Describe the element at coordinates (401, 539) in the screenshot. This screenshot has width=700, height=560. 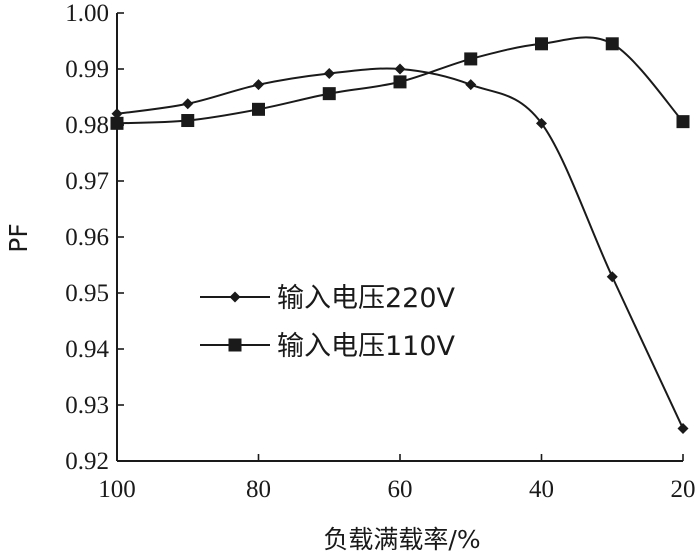
I see `x-axis-title: 负载满载率/%` at that location.